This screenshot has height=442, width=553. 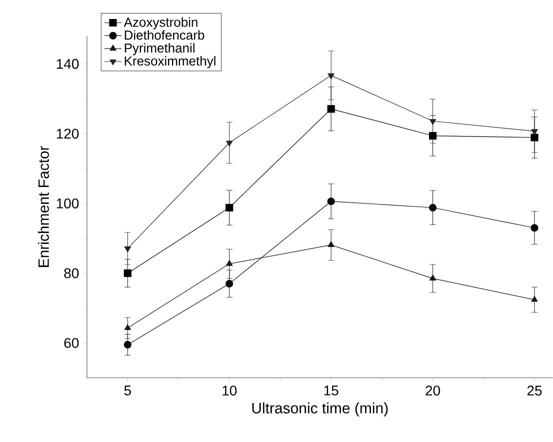 I want to click on y-tick-label: 120, so click(x=67, y=133).